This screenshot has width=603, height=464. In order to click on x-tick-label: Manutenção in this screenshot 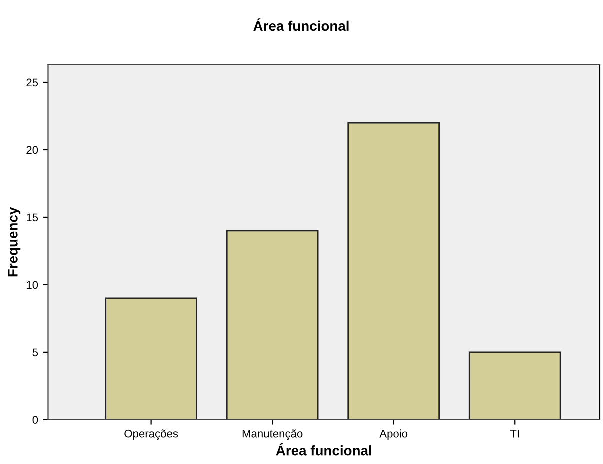, I will do `click(272, 435)`.